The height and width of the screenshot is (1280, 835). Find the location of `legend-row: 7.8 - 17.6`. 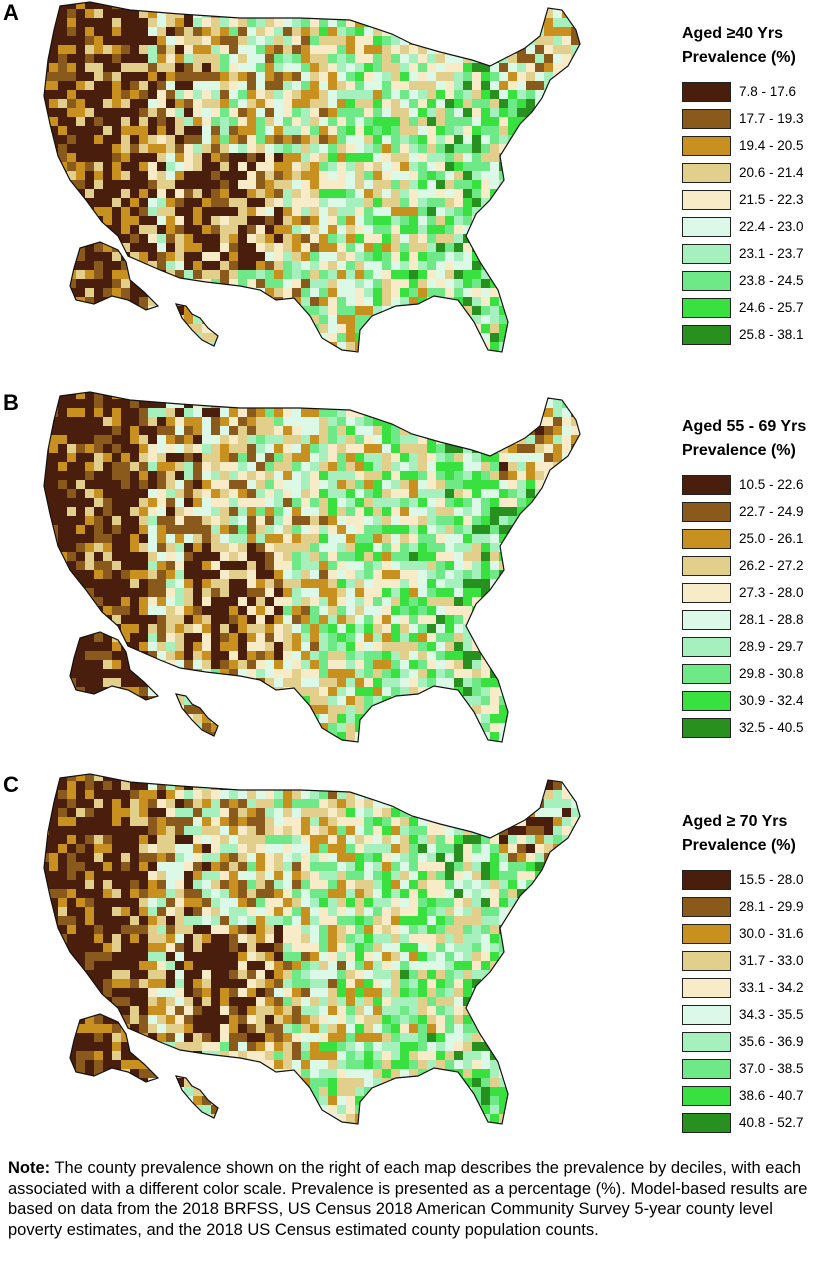

legend-row: 7.8 - 17.6 is located at coordinates (757, 91).